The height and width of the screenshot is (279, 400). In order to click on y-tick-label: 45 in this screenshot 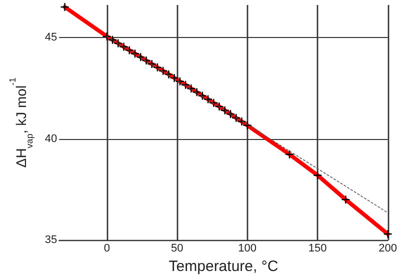, I will do `click(51, 37)`.